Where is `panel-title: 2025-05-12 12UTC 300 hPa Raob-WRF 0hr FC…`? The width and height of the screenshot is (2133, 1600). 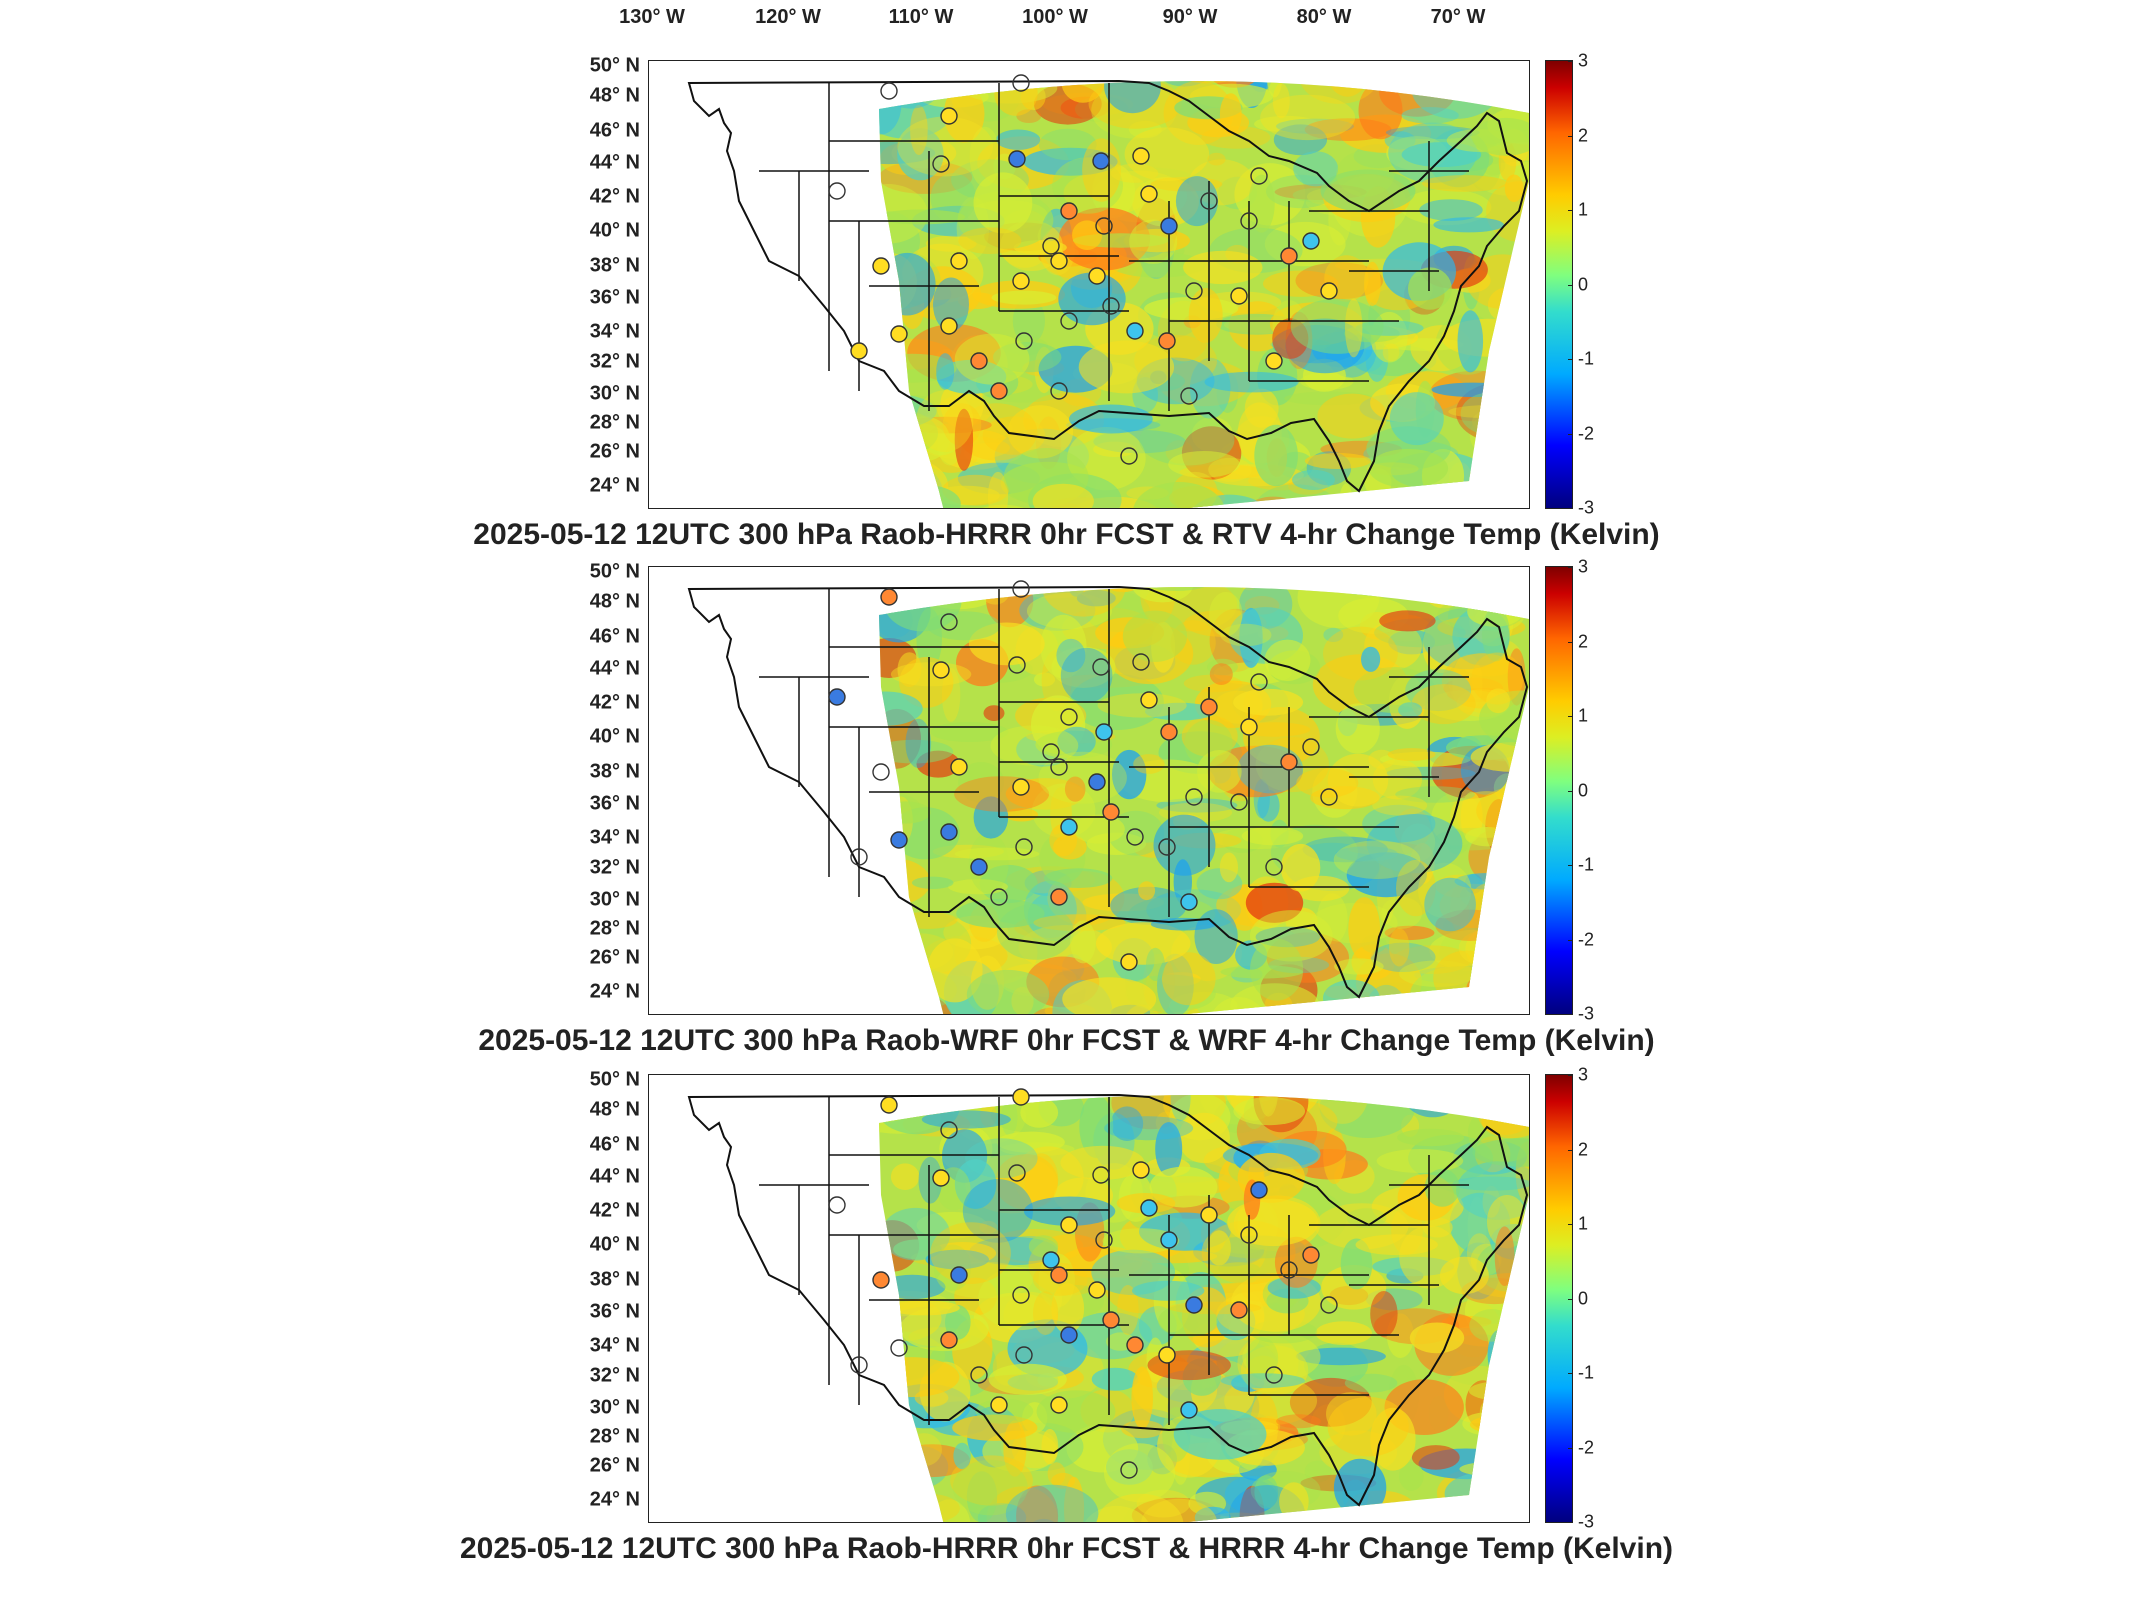
panel-title: 2025-05-12 12UTC 300 hPa Raob-WRF 0hr FC… is located at coordinates (1066, 1040).